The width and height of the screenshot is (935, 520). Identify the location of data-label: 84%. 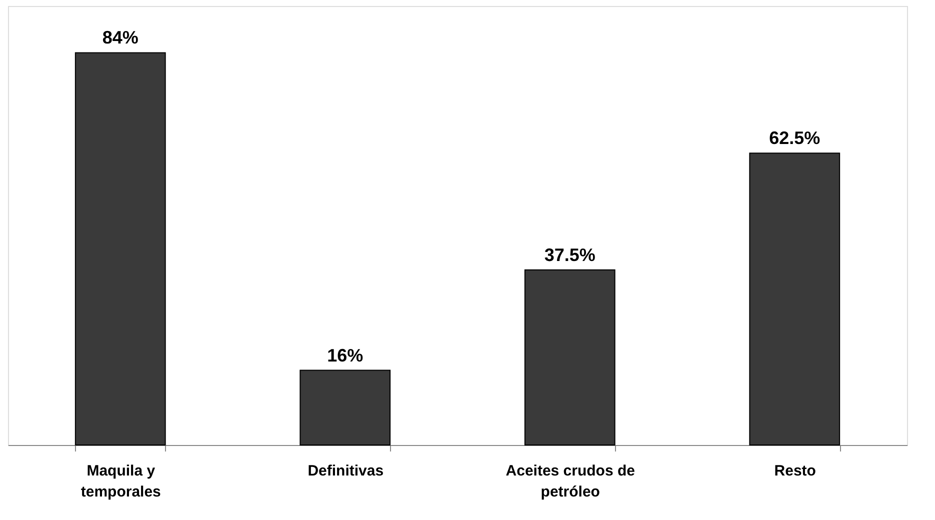
(120, 38).